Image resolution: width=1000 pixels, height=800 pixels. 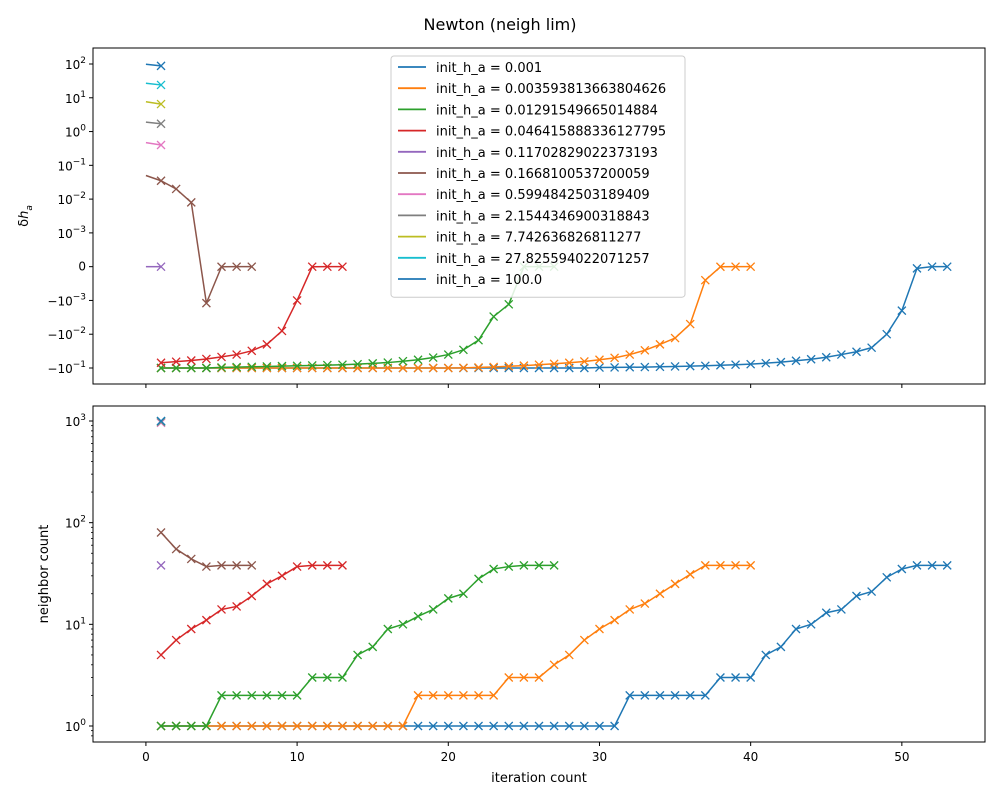 I want to click on legend-entry-label: init_h_a = 0.1668100537200059, so click(x=543, y=174).